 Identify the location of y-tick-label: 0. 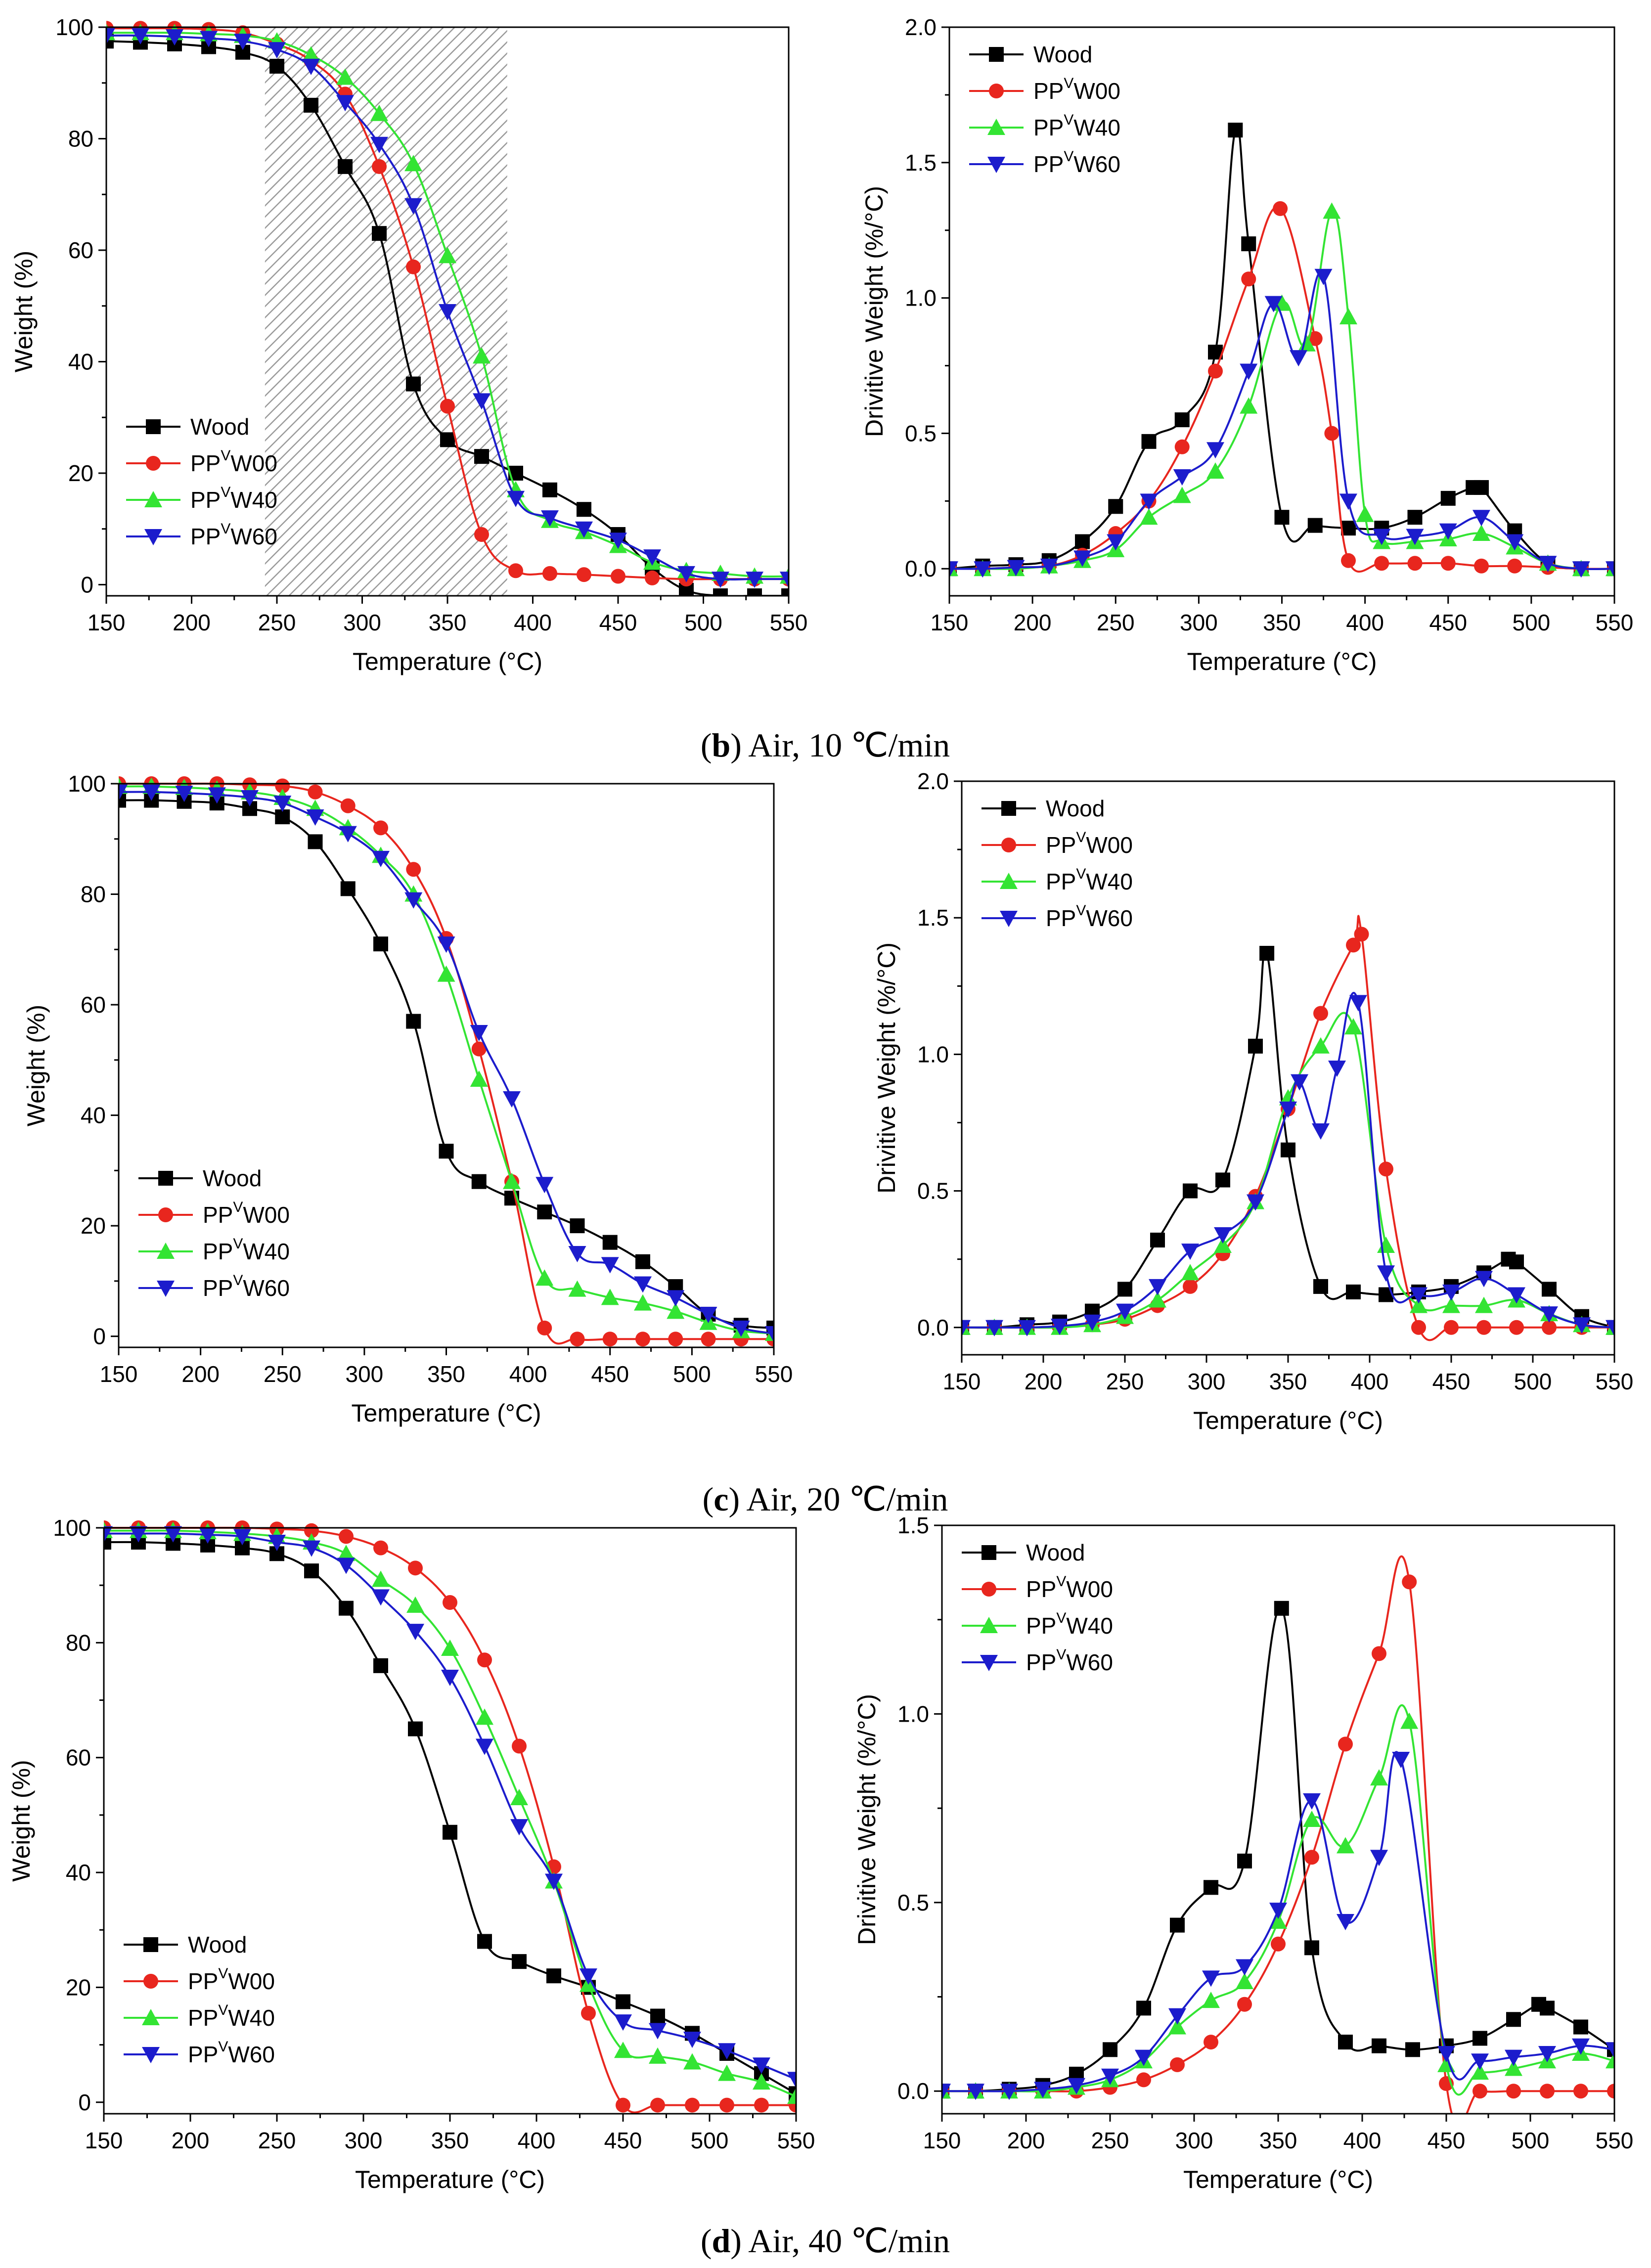
(100, 1336).